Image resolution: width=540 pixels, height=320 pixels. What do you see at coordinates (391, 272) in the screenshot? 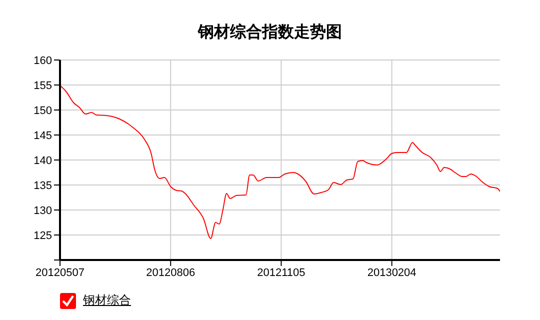
I see `x-tick-label: 20130204` at bounding box center [391, 272].